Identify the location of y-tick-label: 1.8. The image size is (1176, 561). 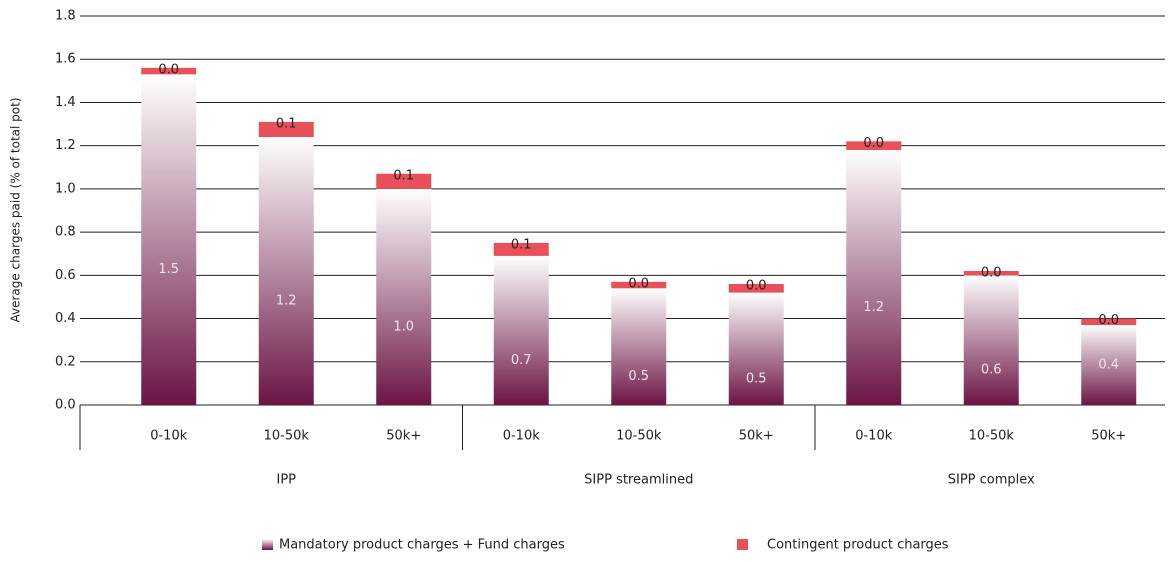
(65, 16).